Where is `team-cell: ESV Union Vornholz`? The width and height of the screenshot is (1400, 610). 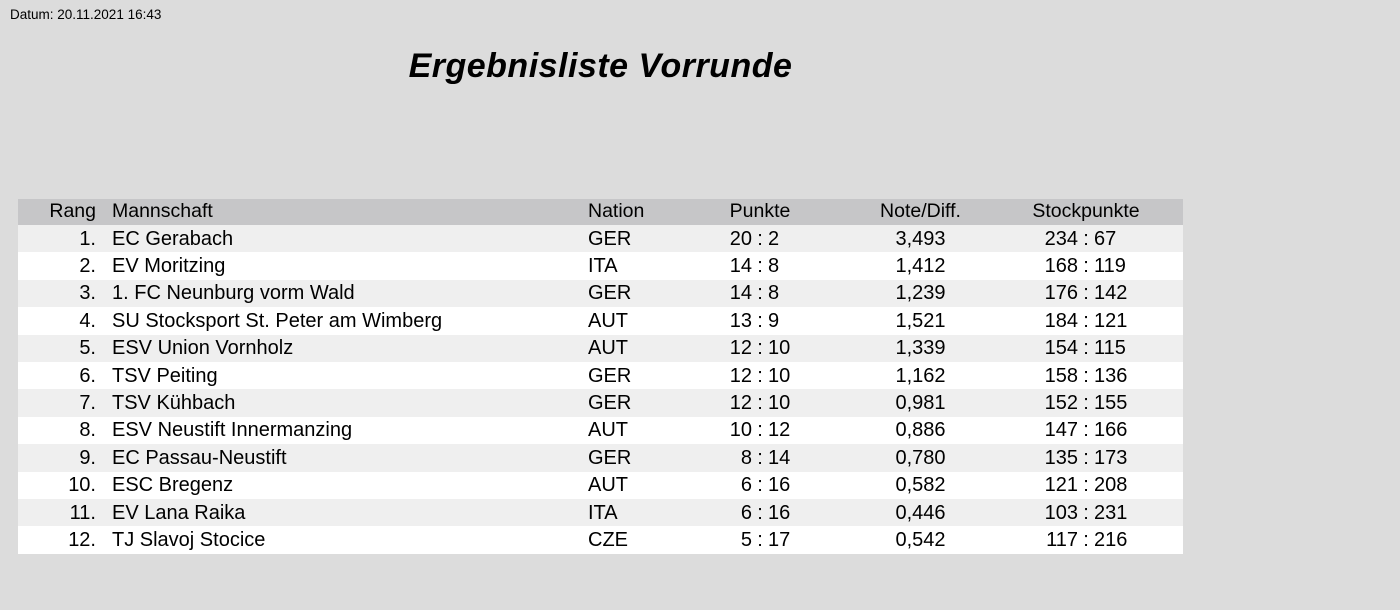
team-cell: ESV Union Vornholz is located at coordinates (203, 348).